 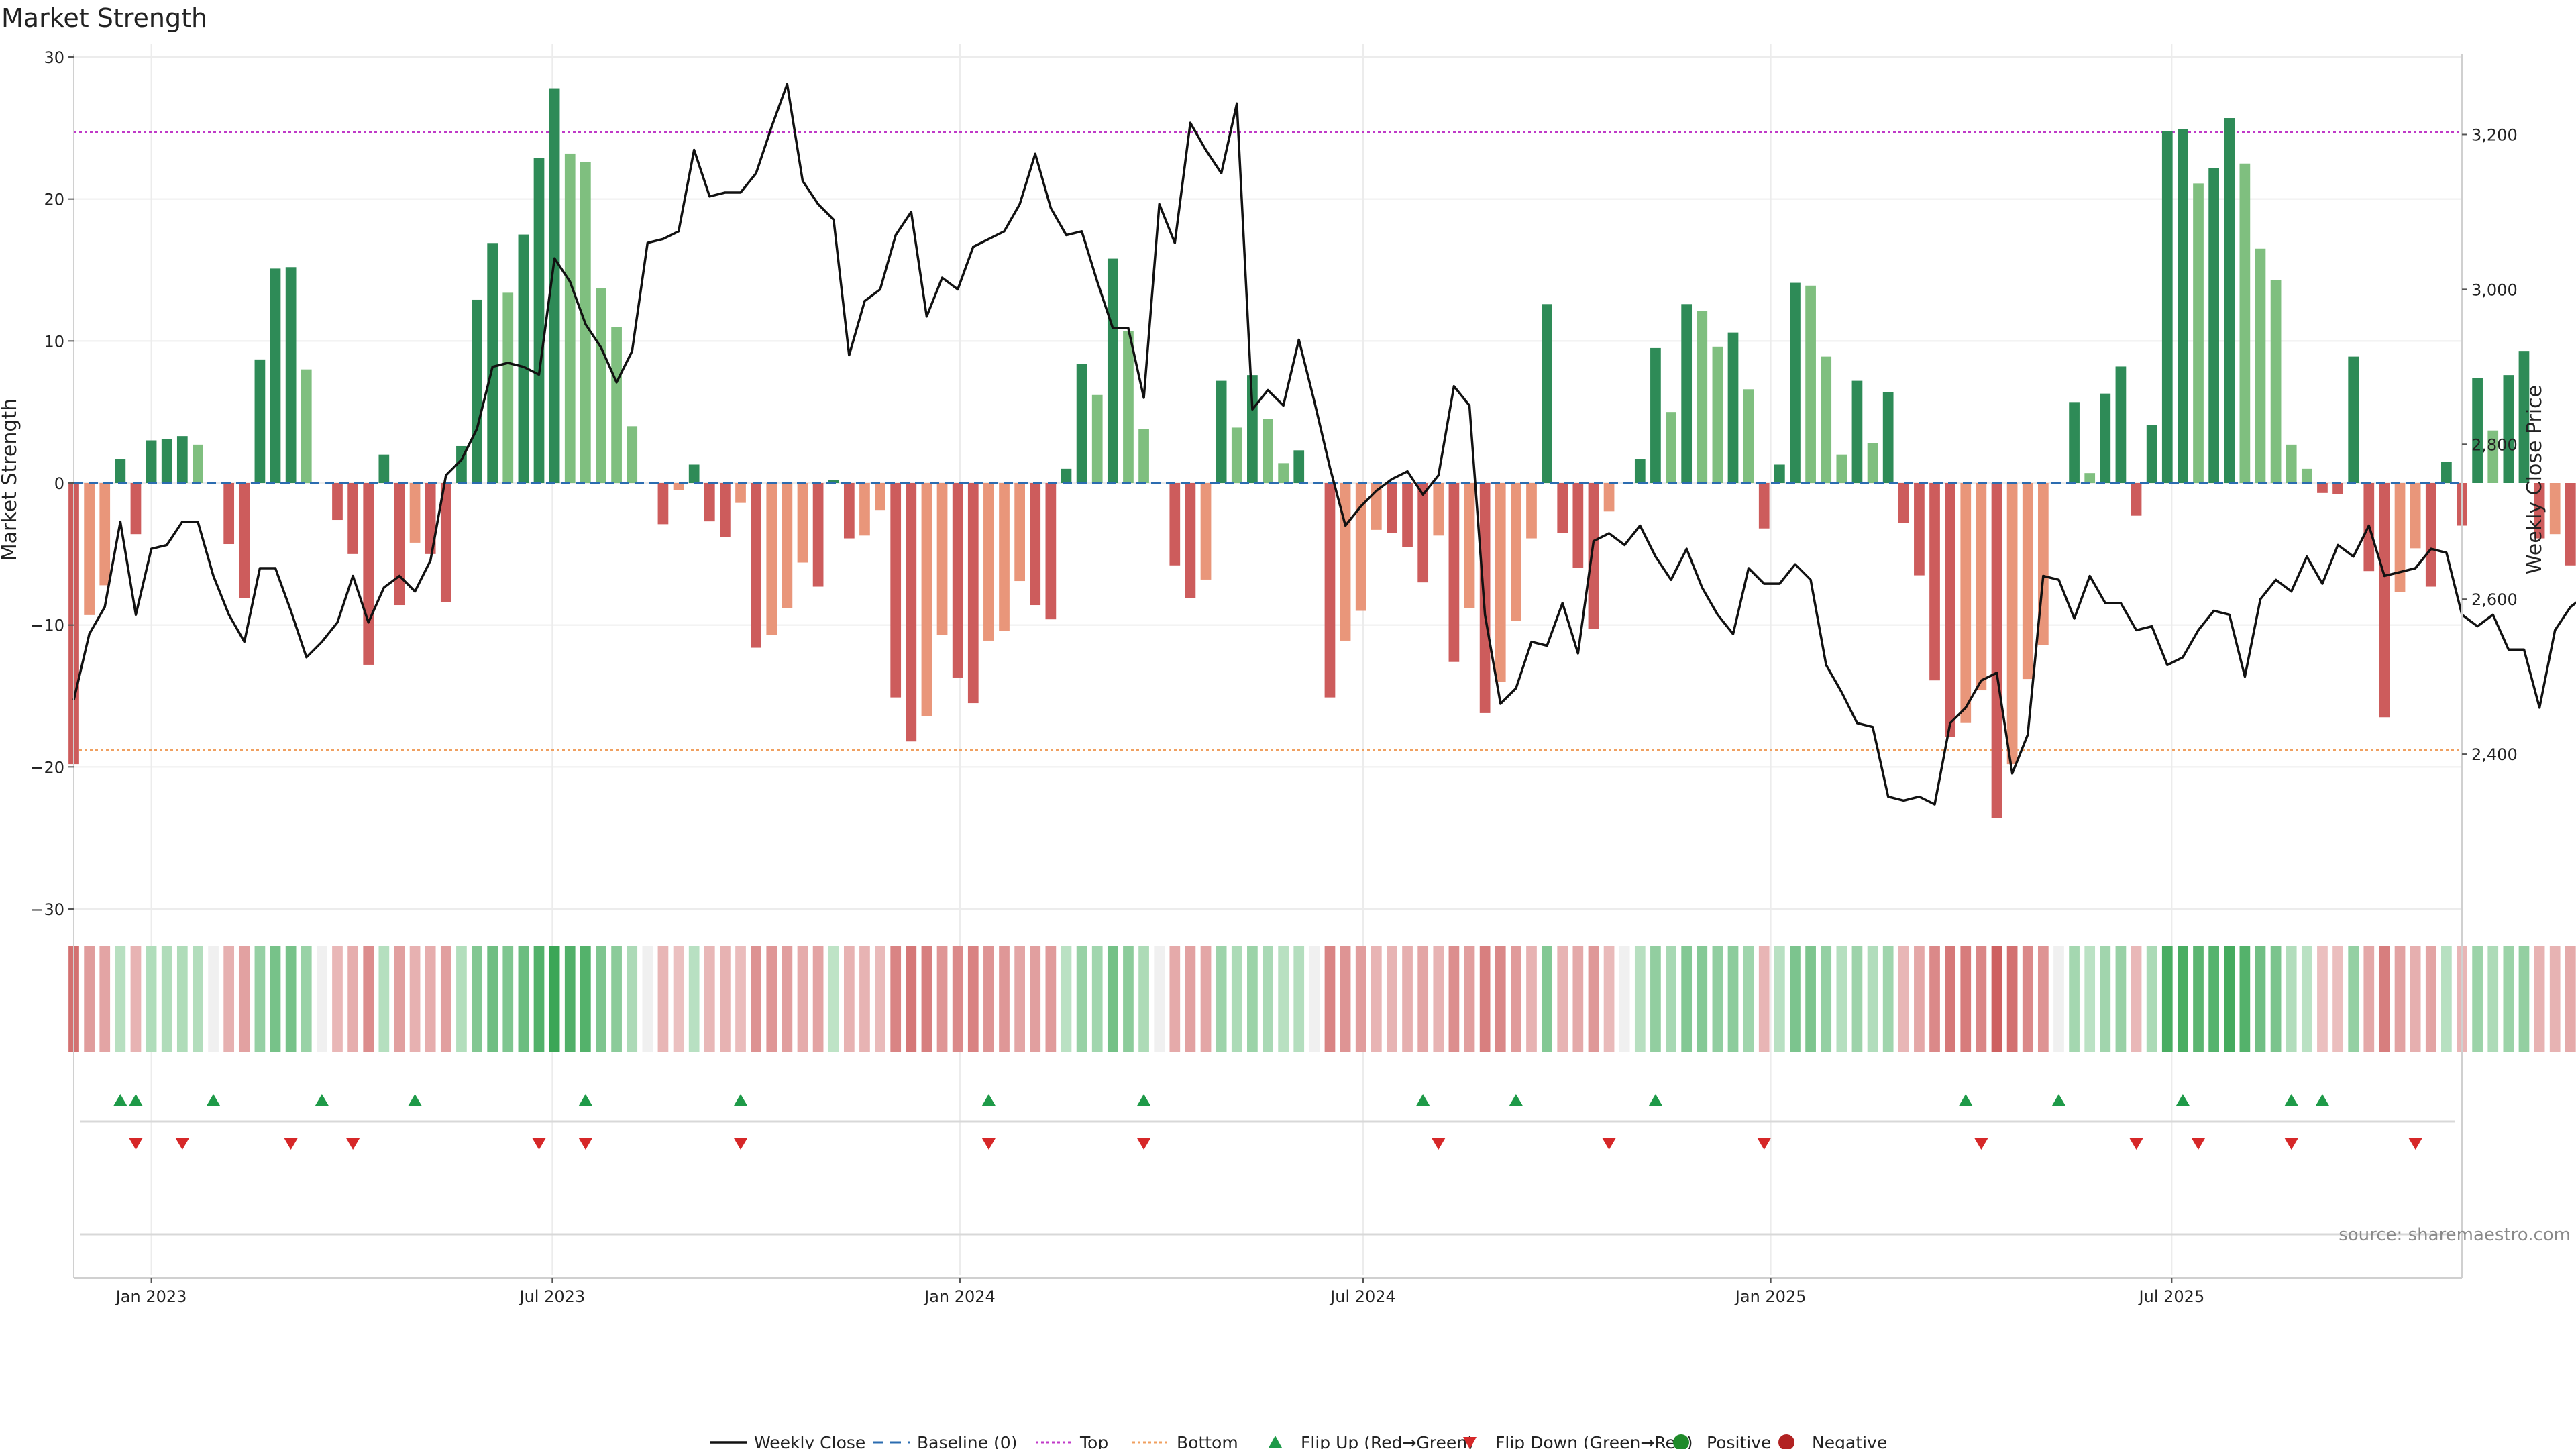 What do you see at coordinates (945, 1441) in the screenshot?
I see `legend-item: Baseline (0)` at bounding box center [945, 1441].